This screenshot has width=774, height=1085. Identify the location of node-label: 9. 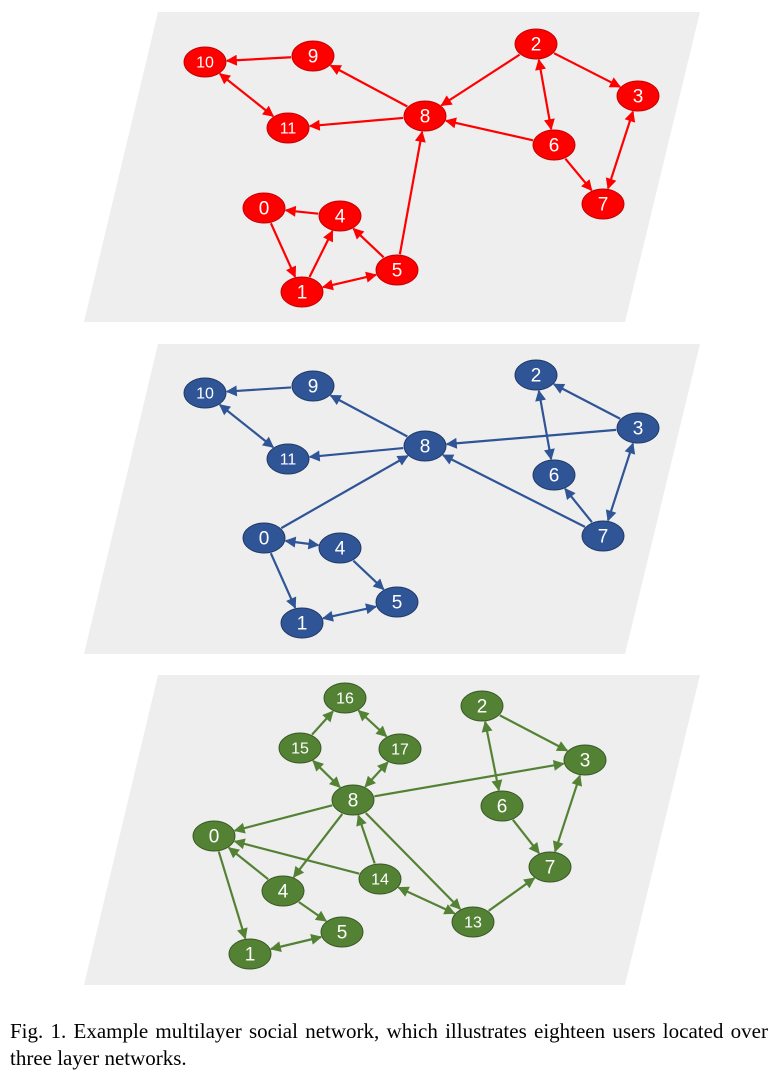
(313, 387).